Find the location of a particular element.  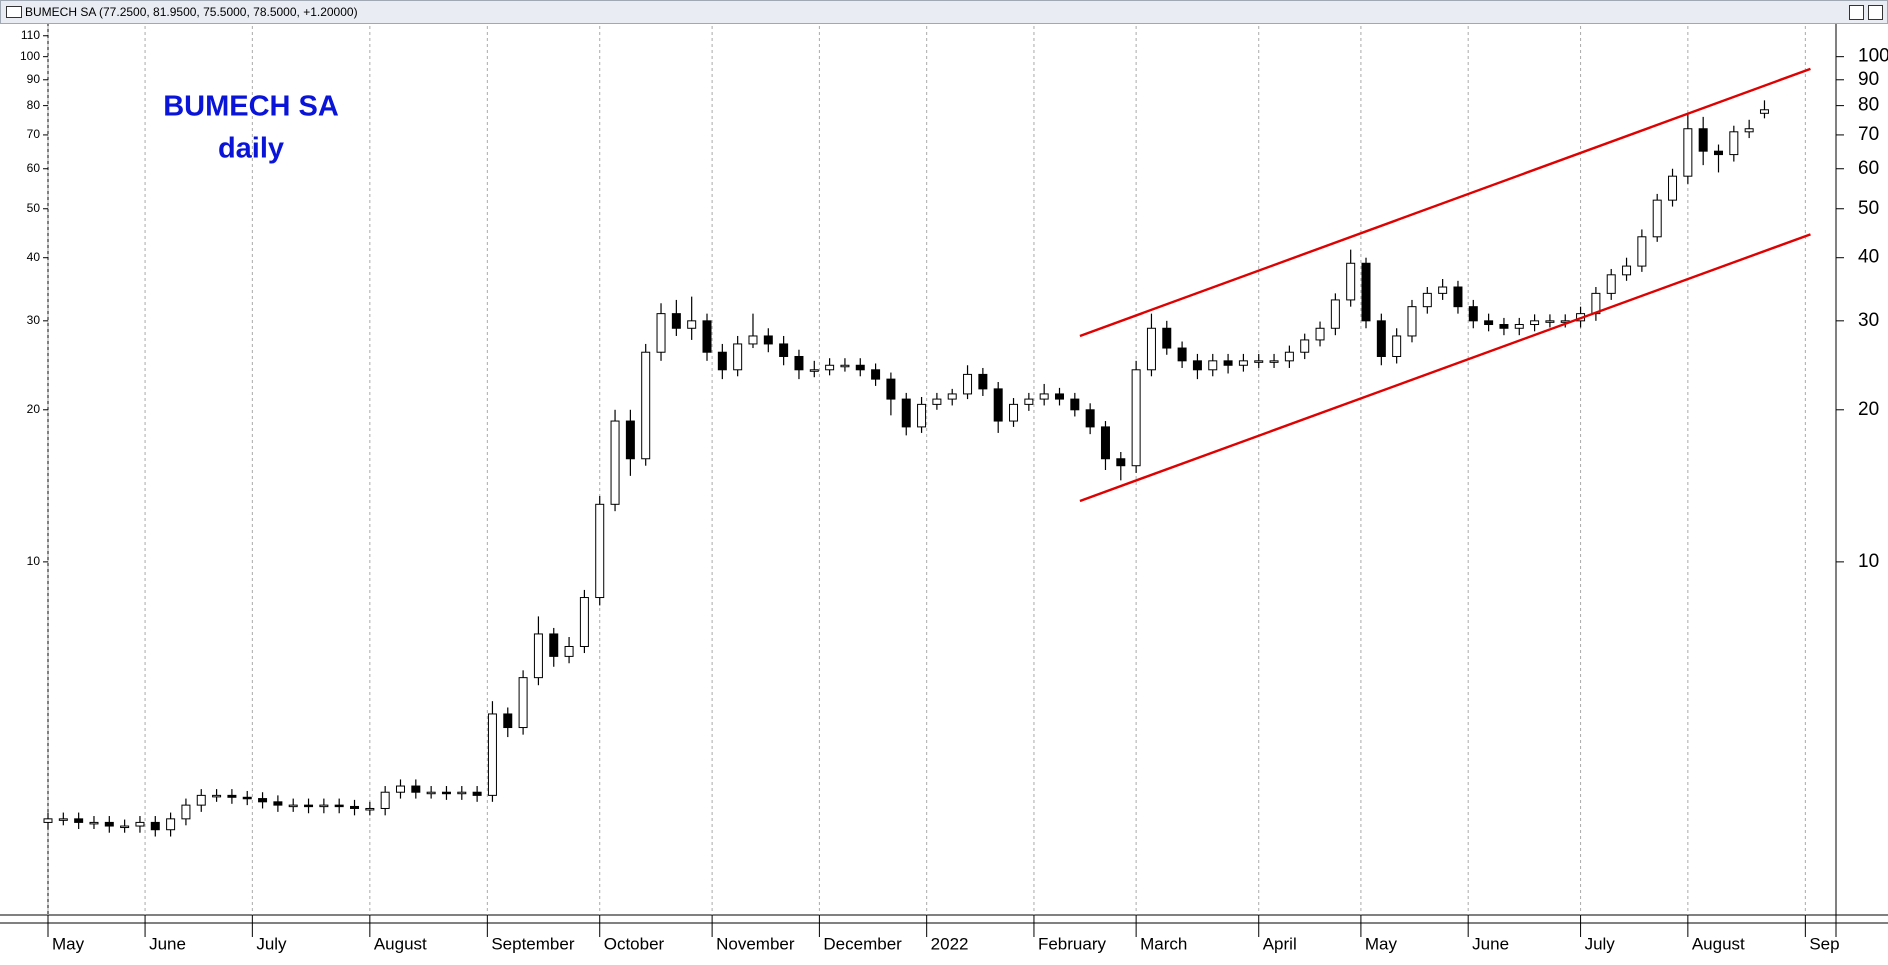

x-tick-label: May is located at coordinates (68, 943).